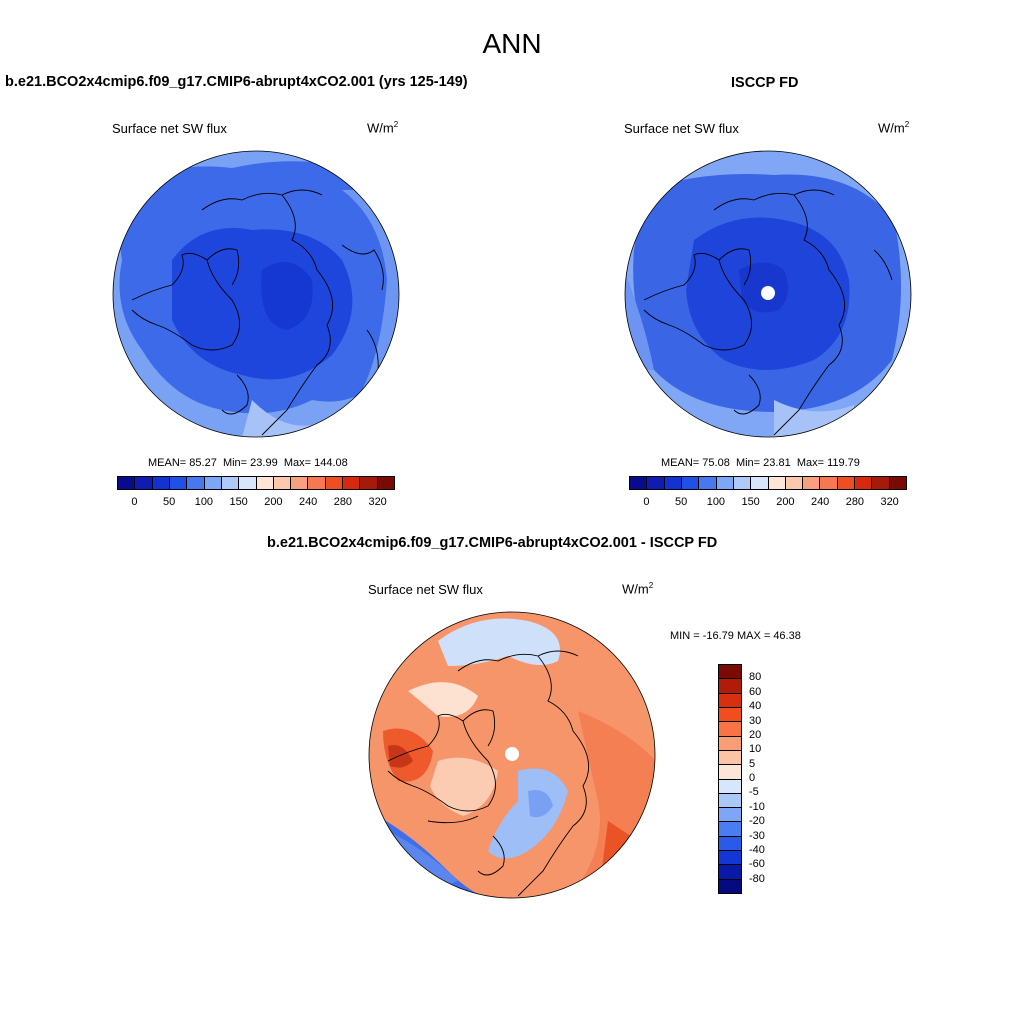 The width and height of the screenshot is (1024, 1024). What do you see at coordinates (757, 821) in the screenshot?
I see `diff-colorbar-tick-label: -20` at bounding box center [757, 821].